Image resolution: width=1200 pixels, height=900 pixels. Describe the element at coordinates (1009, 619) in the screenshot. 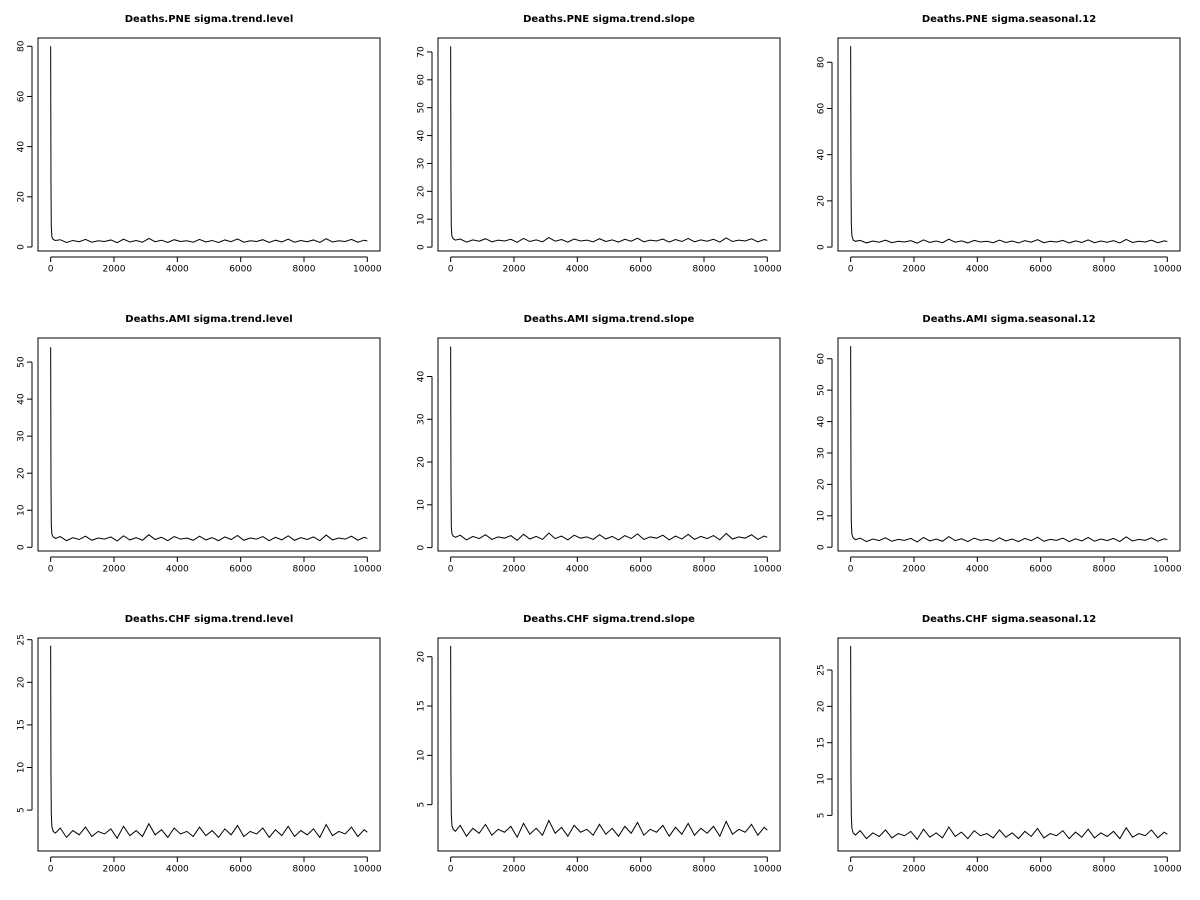

I see `chart-title: Deaths.CHF sigma.seasonal.12` at that location.